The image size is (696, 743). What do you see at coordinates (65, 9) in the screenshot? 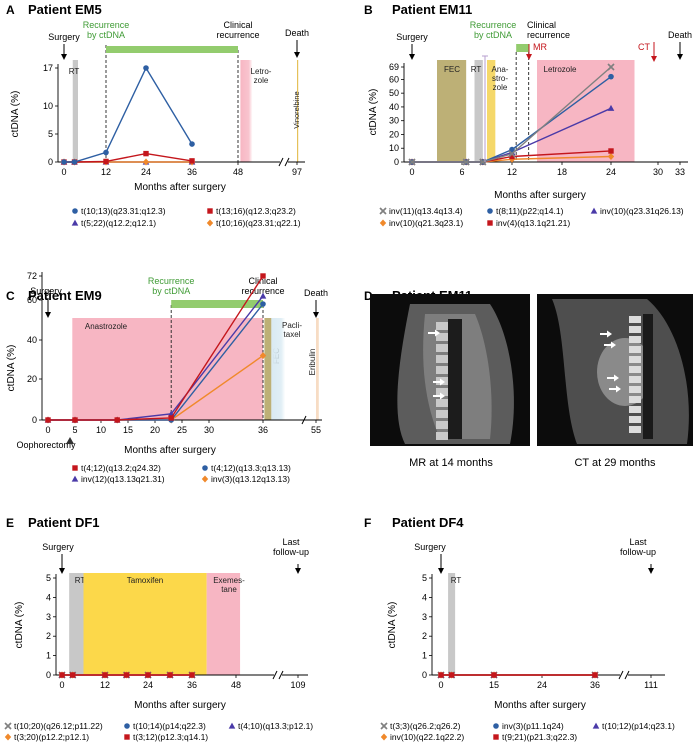
I see `panel-title: Patient EM5` at bounding box center [65, 9].